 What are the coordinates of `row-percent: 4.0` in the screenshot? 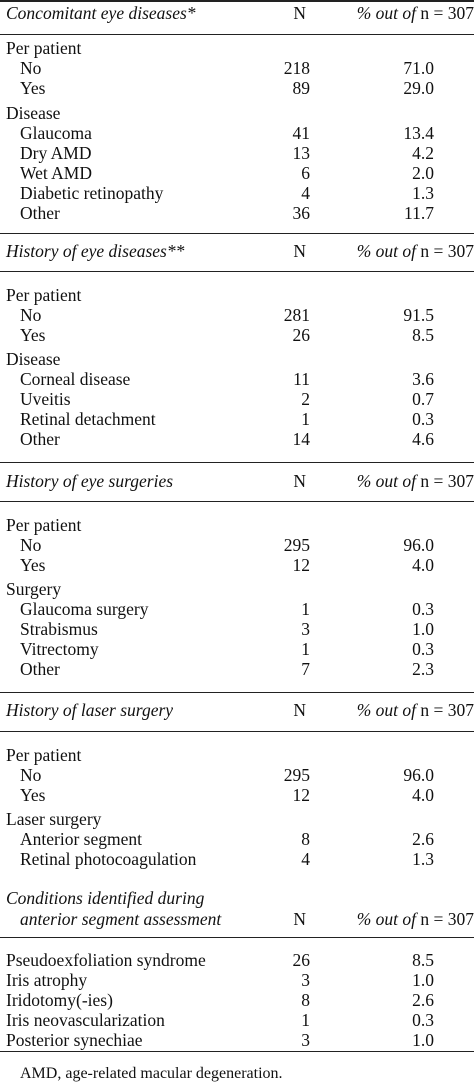 It's located at (423, 565).